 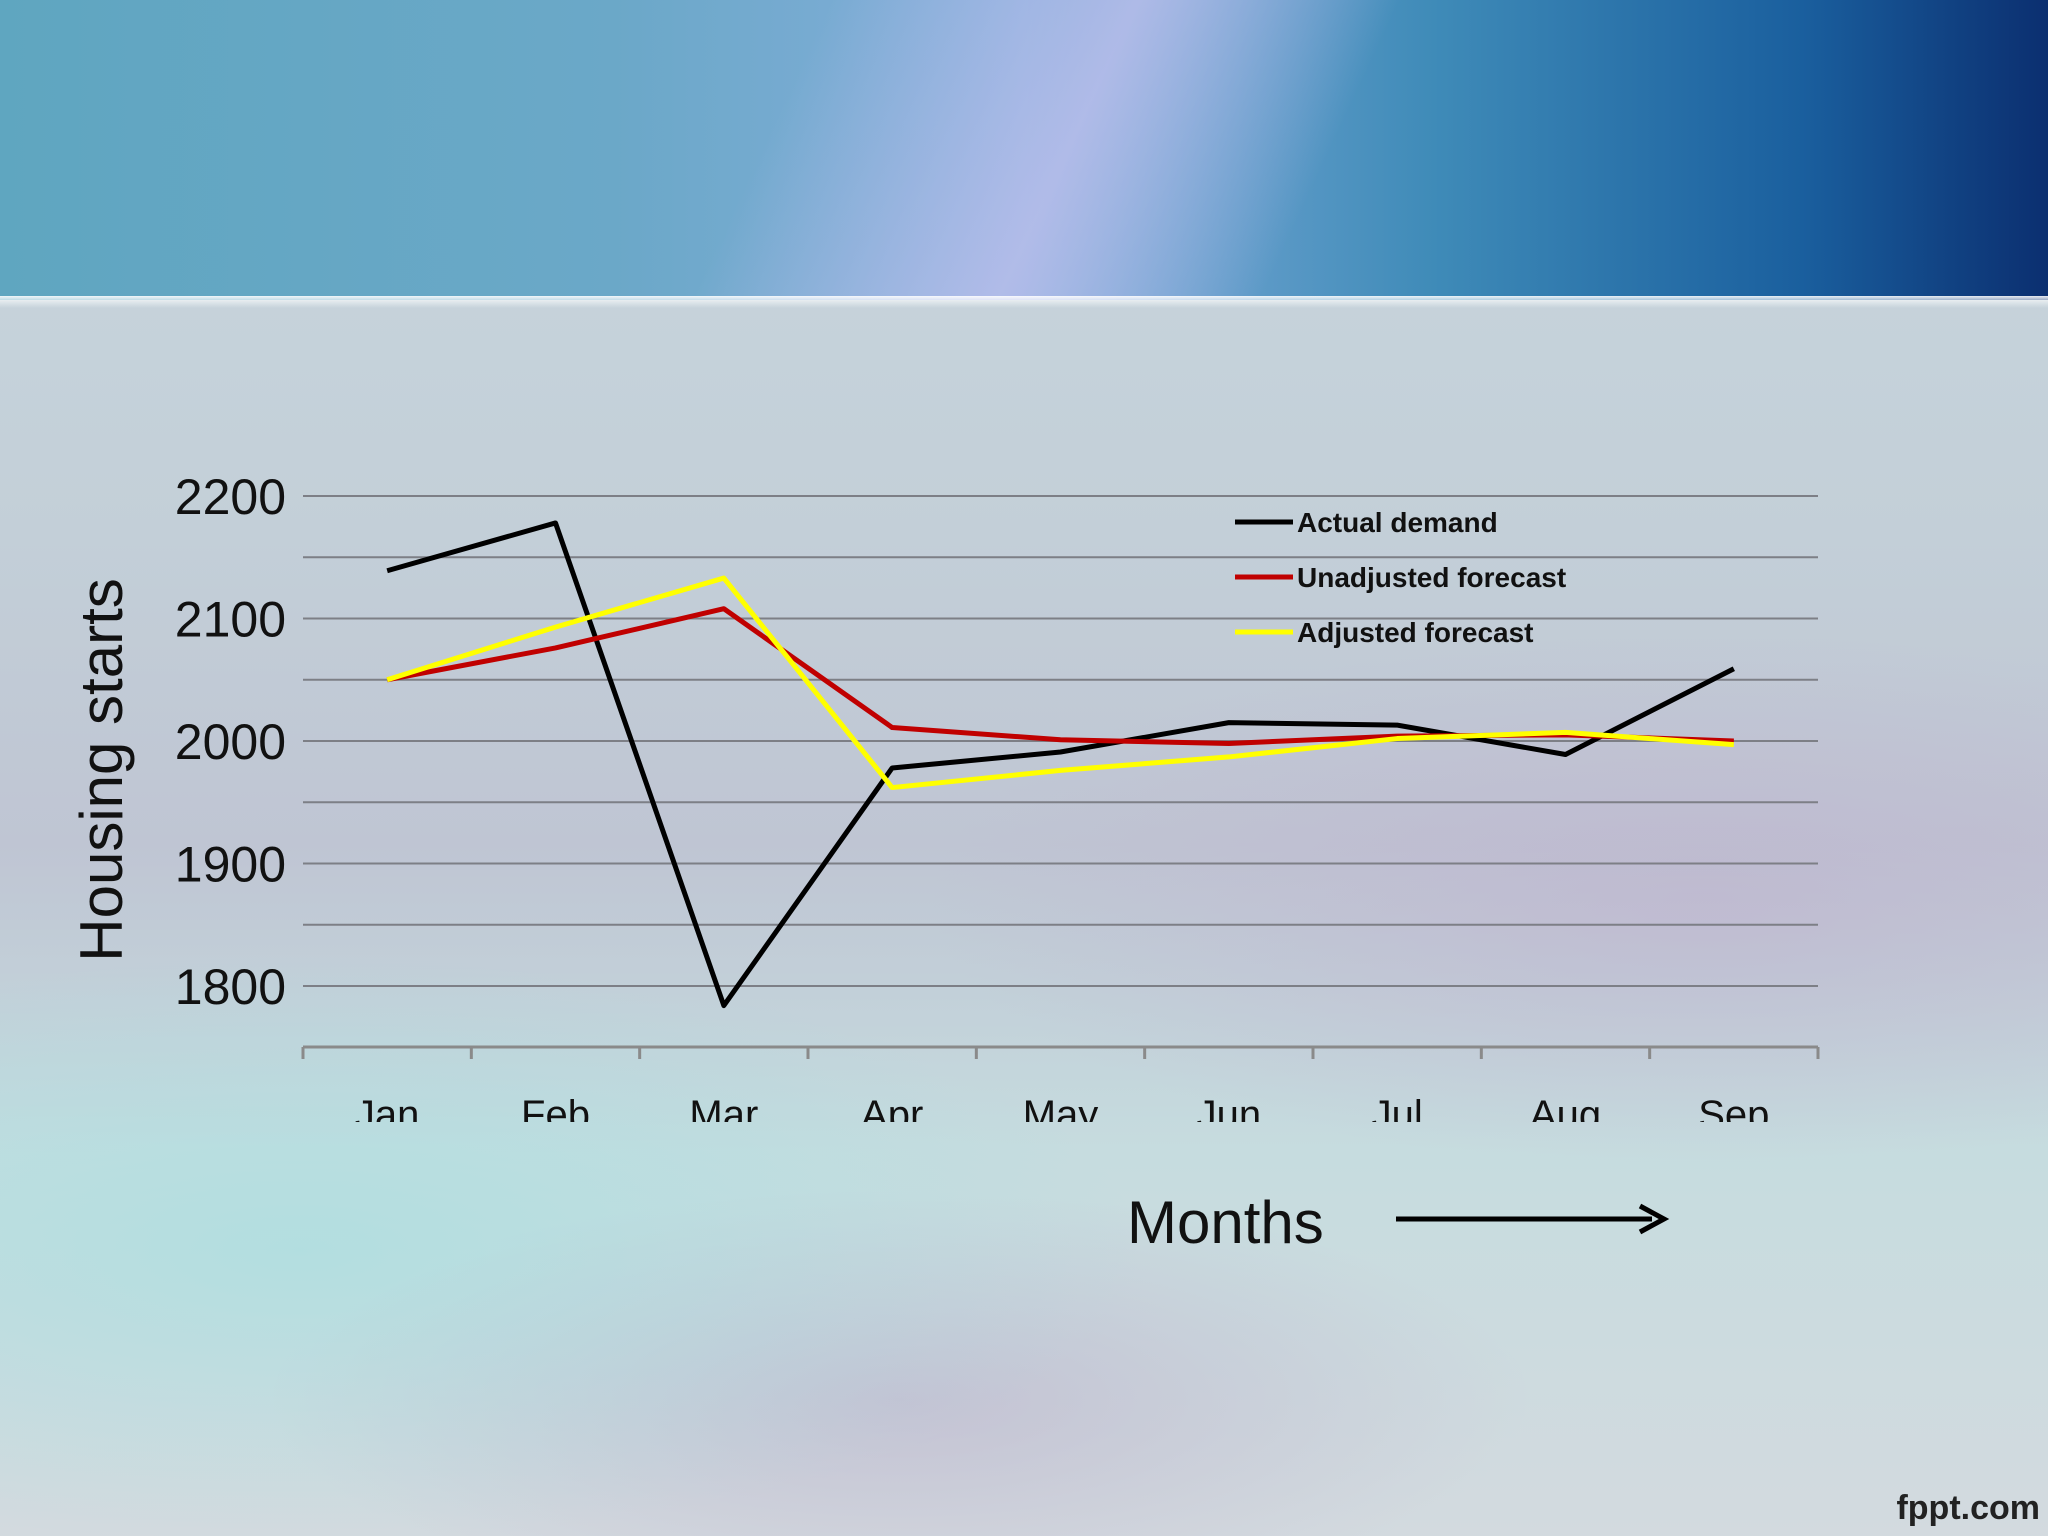 I want to click on watermark: fppt.com, so click(x=1968, y=1508).